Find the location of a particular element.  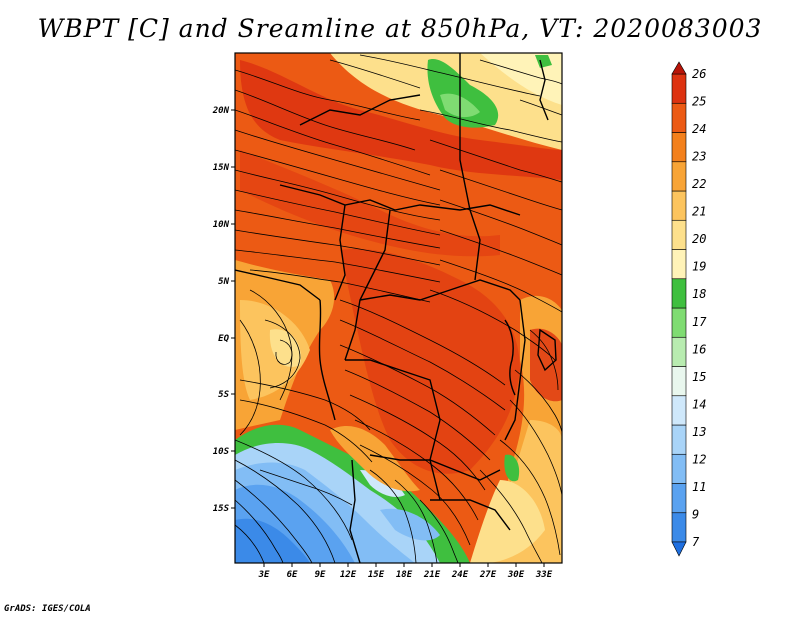

colorbar-label: 17 is located at coordinates (699, 322).